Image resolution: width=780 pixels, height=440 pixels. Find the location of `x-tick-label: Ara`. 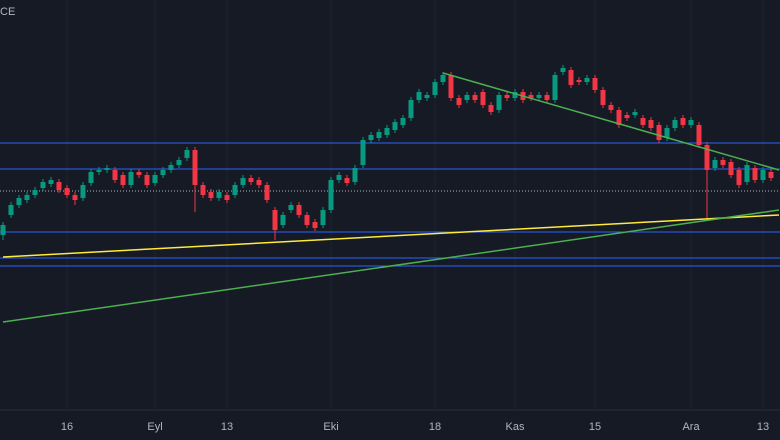

x-tick-label: Ara is located at coordinates (691, 427).